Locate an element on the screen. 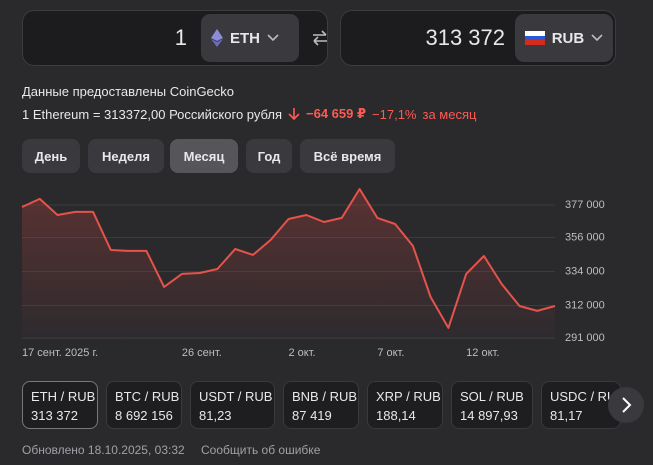  pair-price: 81,17 is located at coordinates (566, 415).